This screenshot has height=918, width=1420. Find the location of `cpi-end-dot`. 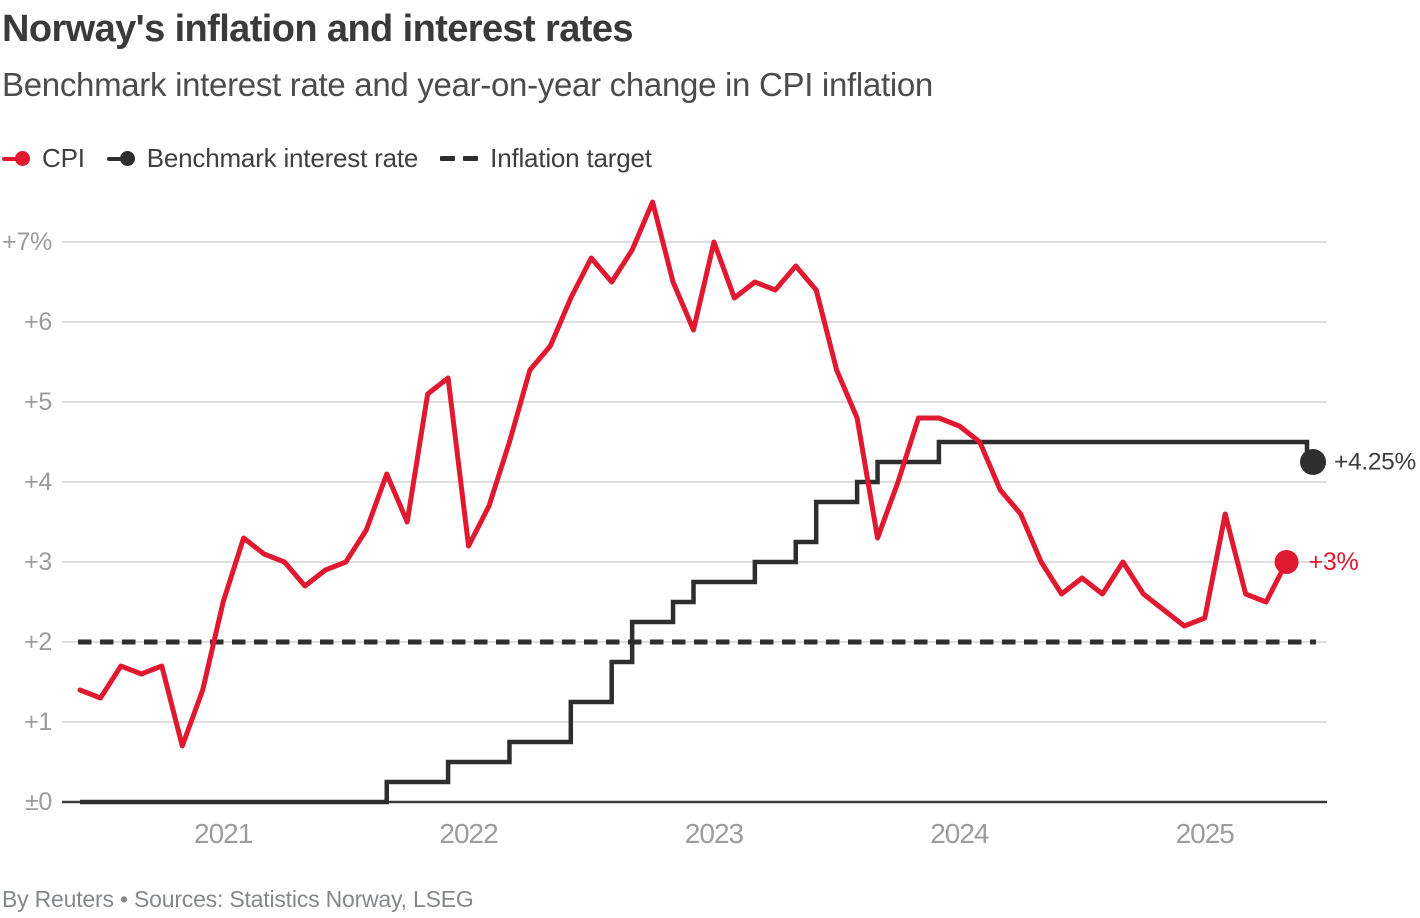

cpi-end-dot is located at coordinates (1286, 562).